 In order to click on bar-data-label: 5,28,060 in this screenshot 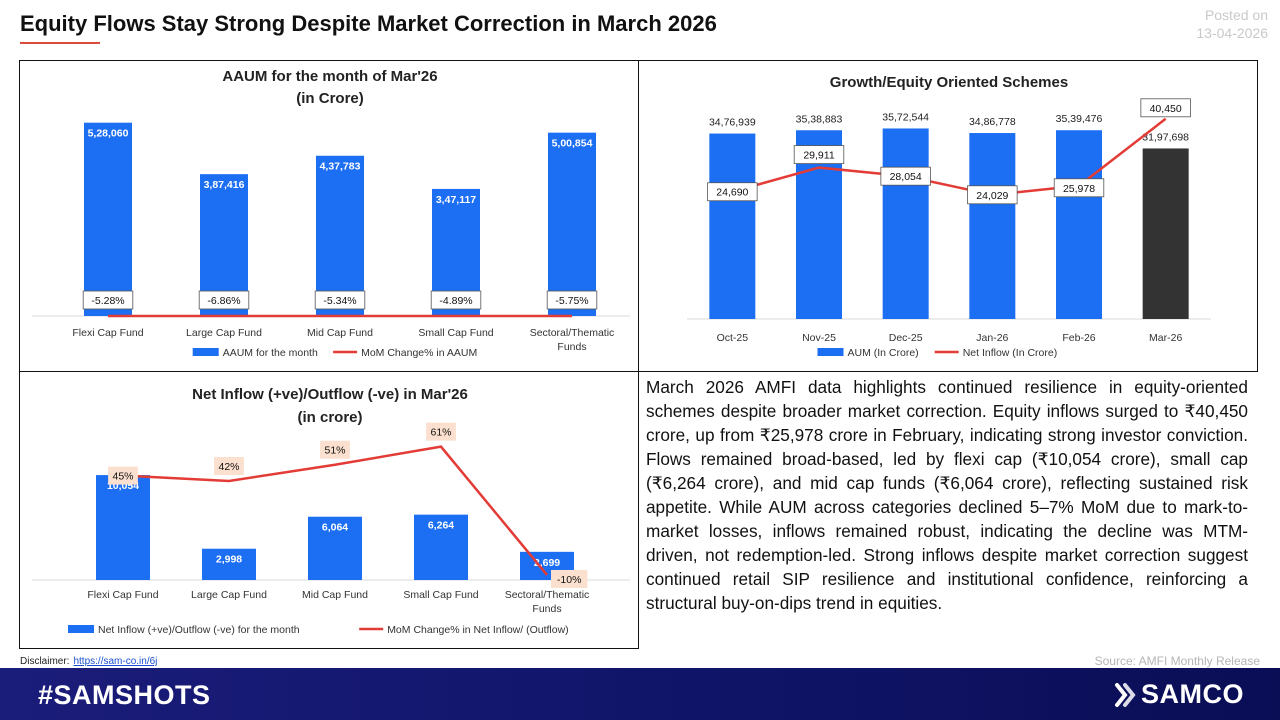, I will do `click(108, 134)`.